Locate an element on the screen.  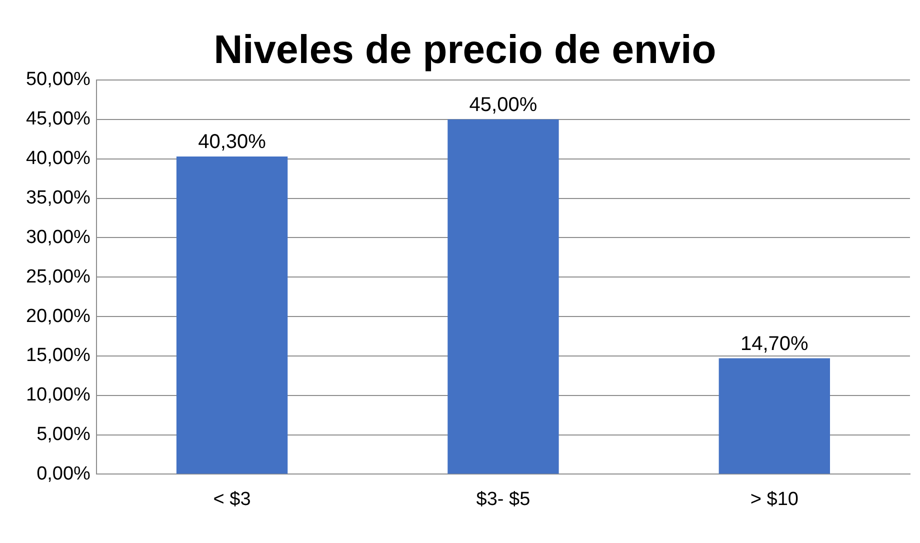
y-tick-label: 0,00% is located at coordinates (63, 473).